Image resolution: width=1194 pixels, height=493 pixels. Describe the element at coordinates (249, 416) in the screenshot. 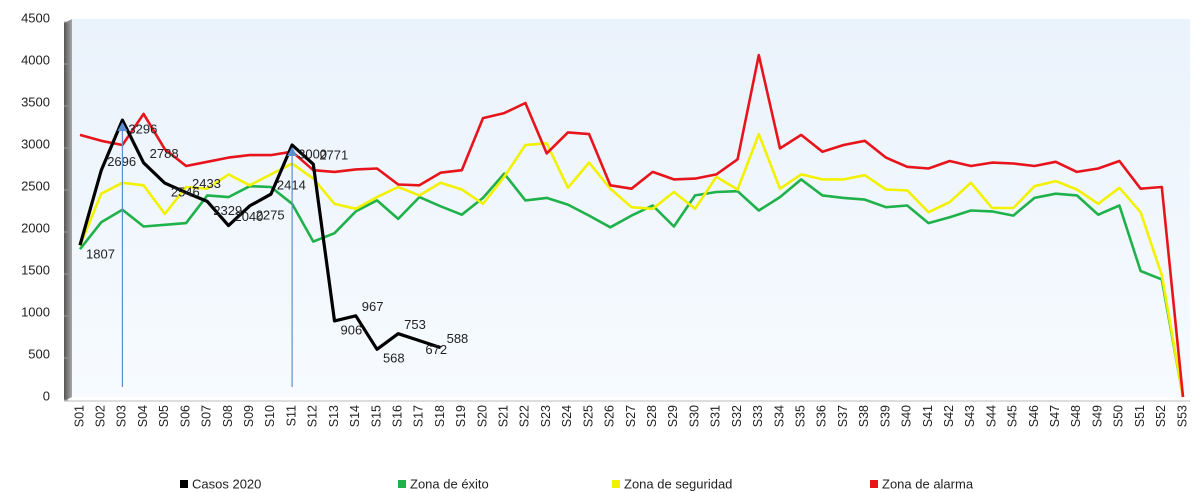

I see `x-tick-label: S09` at that location.